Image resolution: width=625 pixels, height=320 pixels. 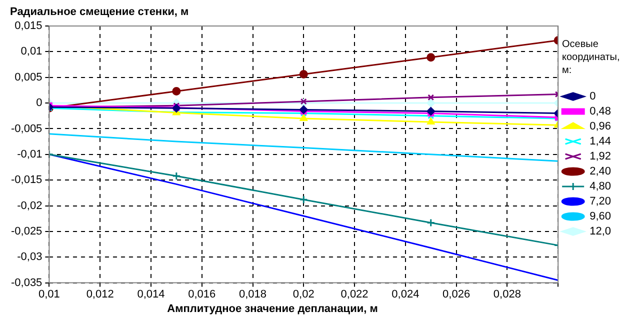 What do you see at coordinates (26, 231) in the screenshot?
I see `y-tick-label: -0,025` at bounding box center [26, 231].